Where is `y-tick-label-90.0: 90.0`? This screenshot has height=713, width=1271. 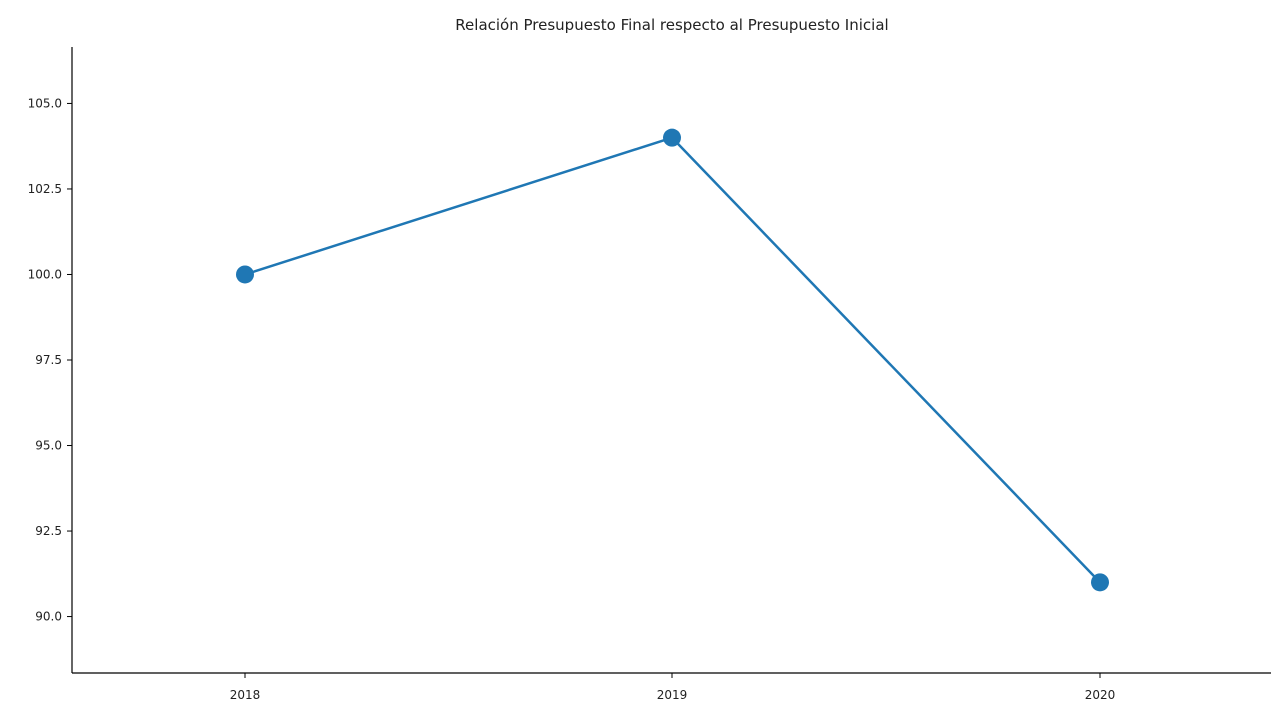
y-tick-label-90.0: 90.0 is located at coordinates (48, 617).